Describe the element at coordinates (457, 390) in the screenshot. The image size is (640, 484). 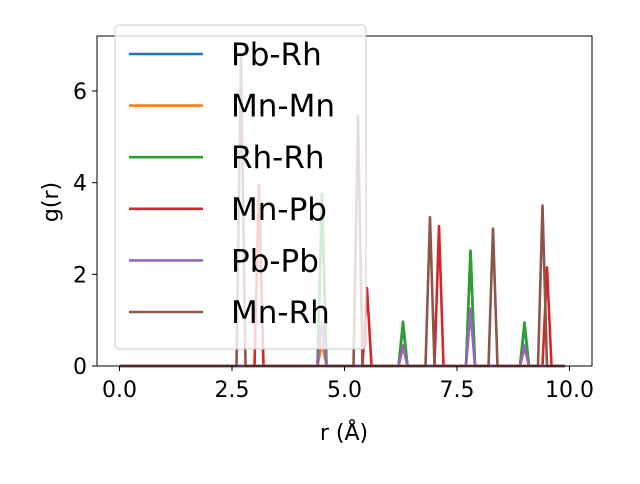
I see `x-tick-label: 7.5` at that location.